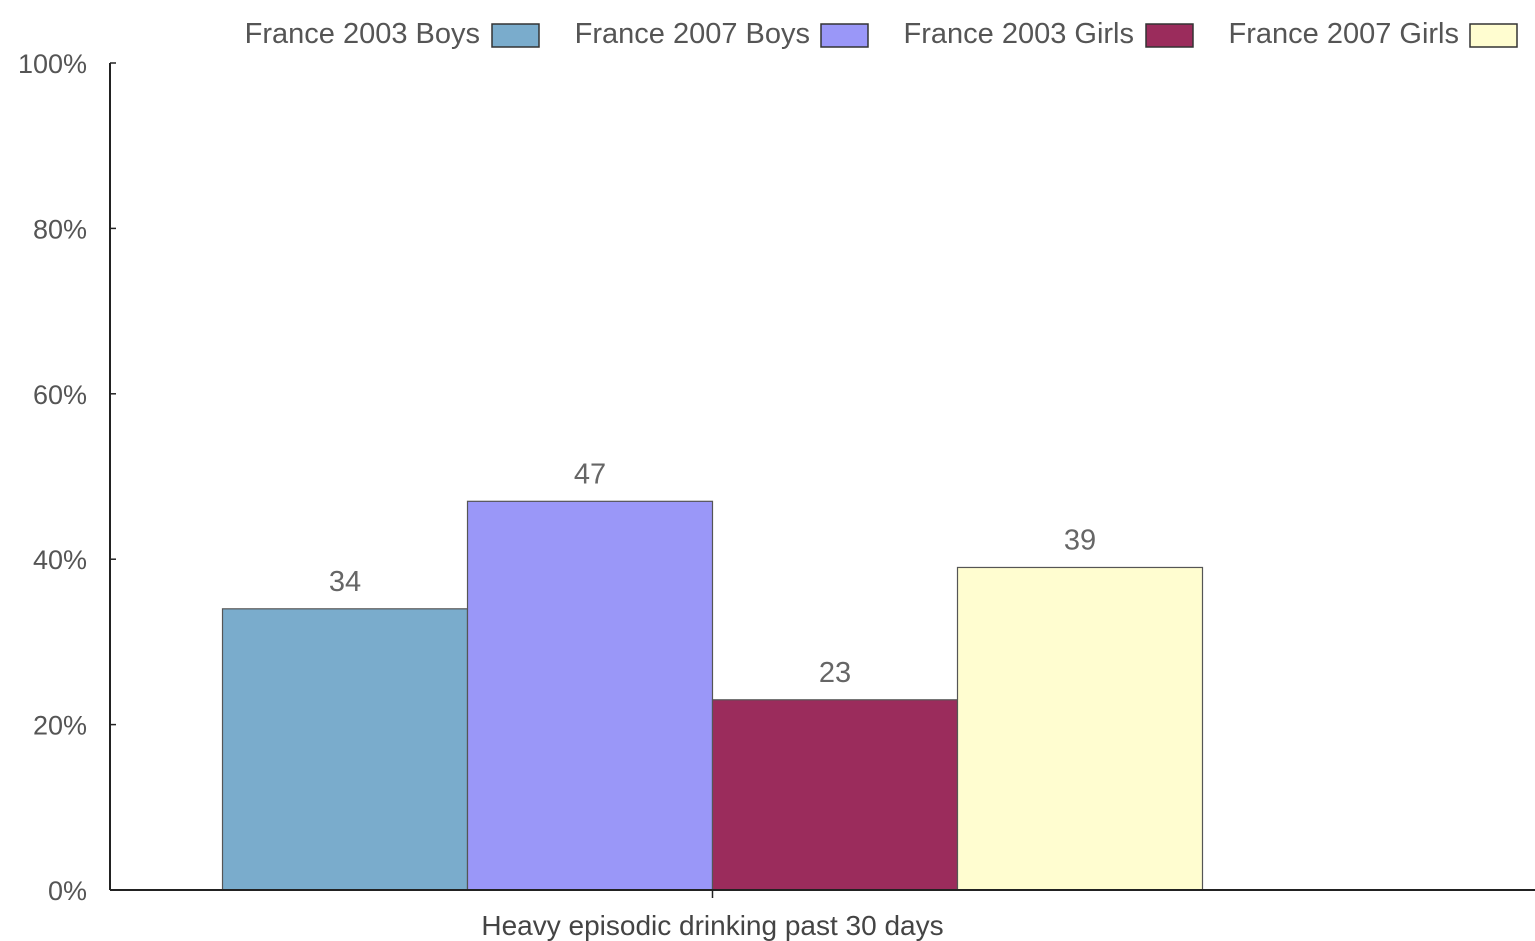 The height and width of the screenshot is (941, 1535). What do you see at coordinates (692, 34) in the screenshot?
I see `legend-label: France 2007 Boys` at bounding box center [692, 34].